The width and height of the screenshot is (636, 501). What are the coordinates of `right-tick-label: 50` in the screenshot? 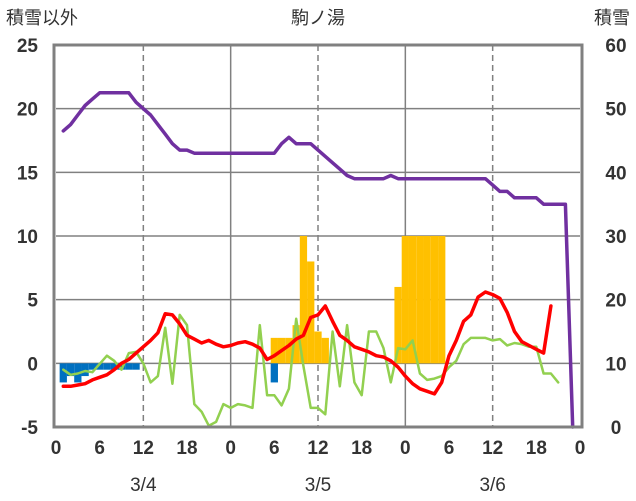 It's located at (615, 110).